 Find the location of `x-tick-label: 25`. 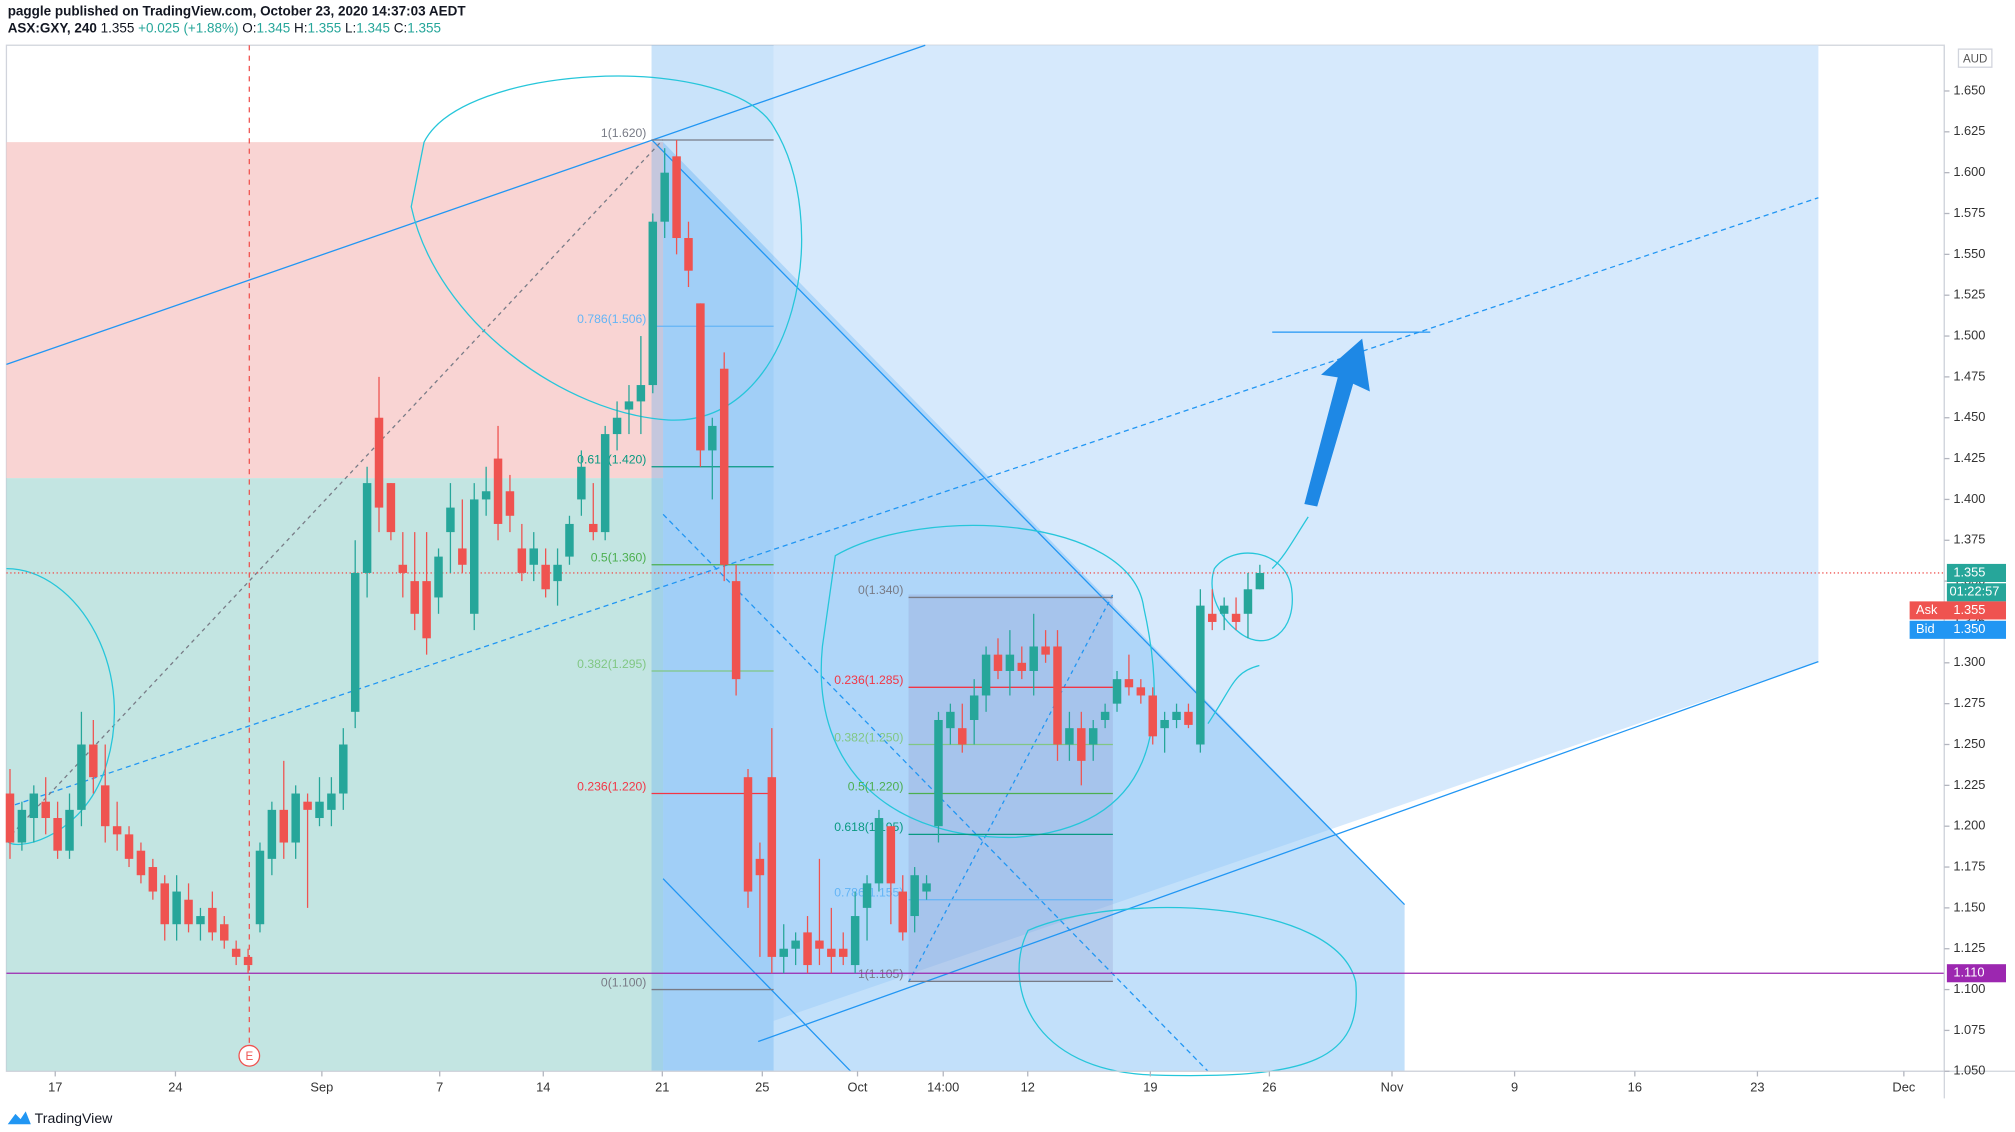

x-tick-label: 25 is located at coordinates (762, 1086).